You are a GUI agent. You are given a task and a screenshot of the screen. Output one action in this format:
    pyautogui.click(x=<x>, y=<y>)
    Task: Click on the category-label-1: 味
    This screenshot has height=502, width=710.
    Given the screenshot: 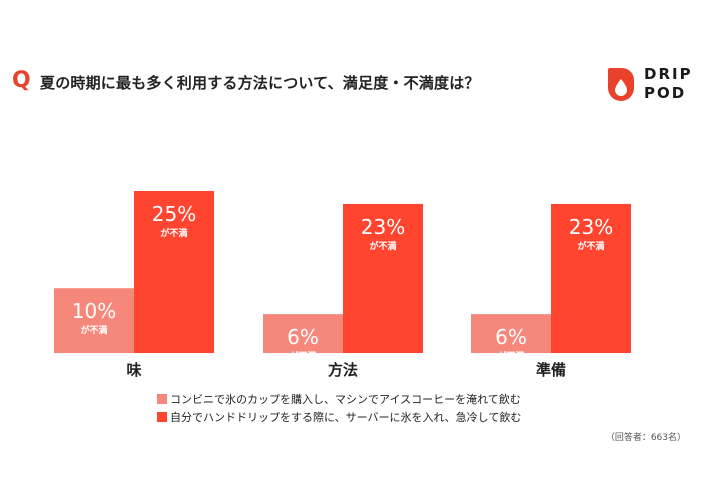 What is the action you would take?
    pyautogui.click(x=133, y=370)
    